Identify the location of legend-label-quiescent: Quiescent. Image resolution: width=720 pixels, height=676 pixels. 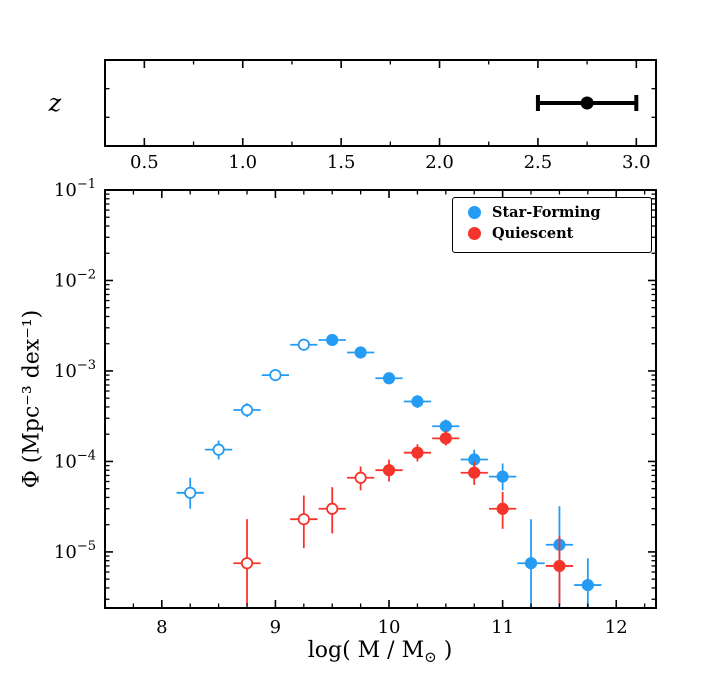
(533, 233).